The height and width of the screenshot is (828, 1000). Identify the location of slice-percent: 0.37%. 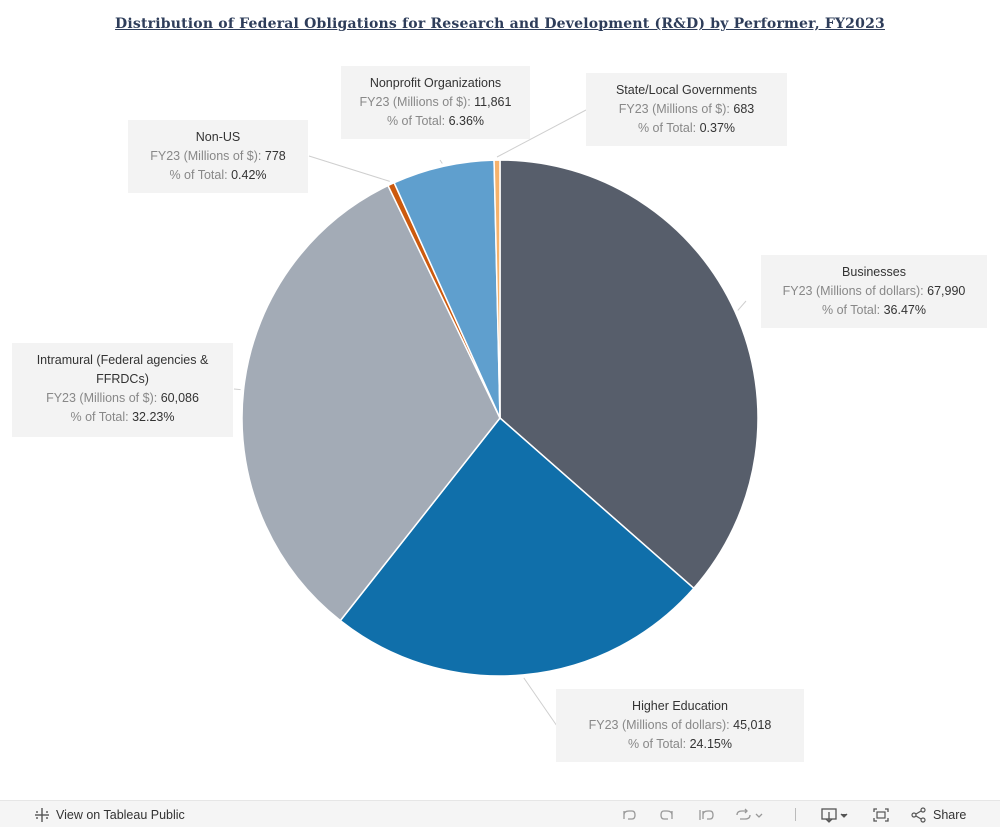
(717, 128).